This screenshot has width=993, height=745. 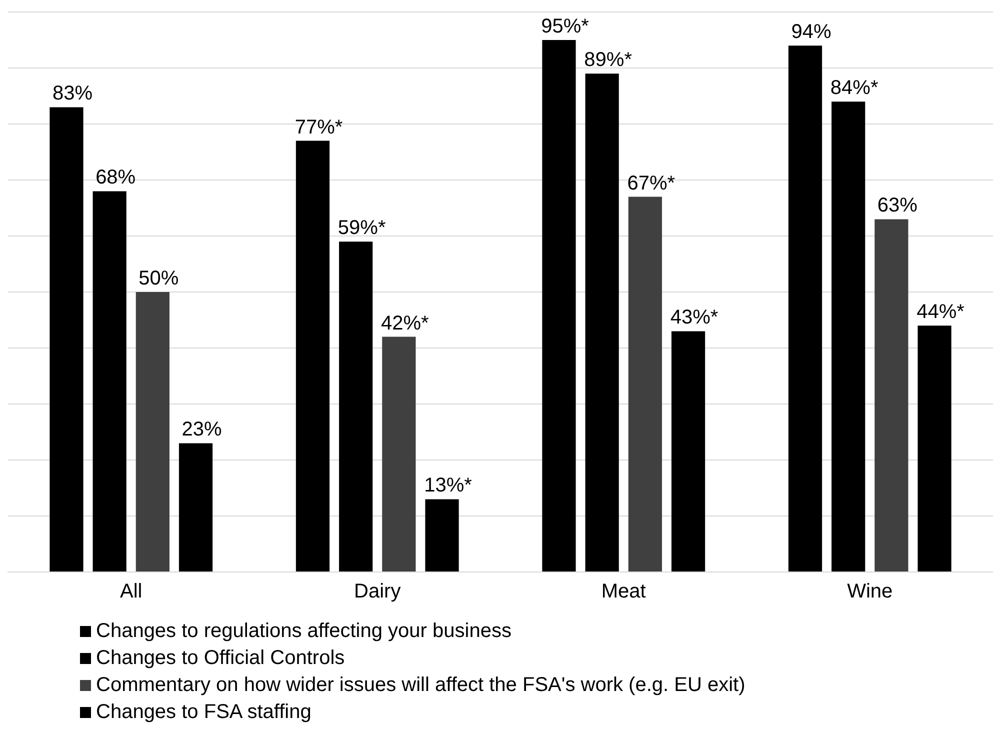 What do you see at coordinates (158, 279) in the screenshot?
I see `data-label: 50%` at bounding box center [158, 279].